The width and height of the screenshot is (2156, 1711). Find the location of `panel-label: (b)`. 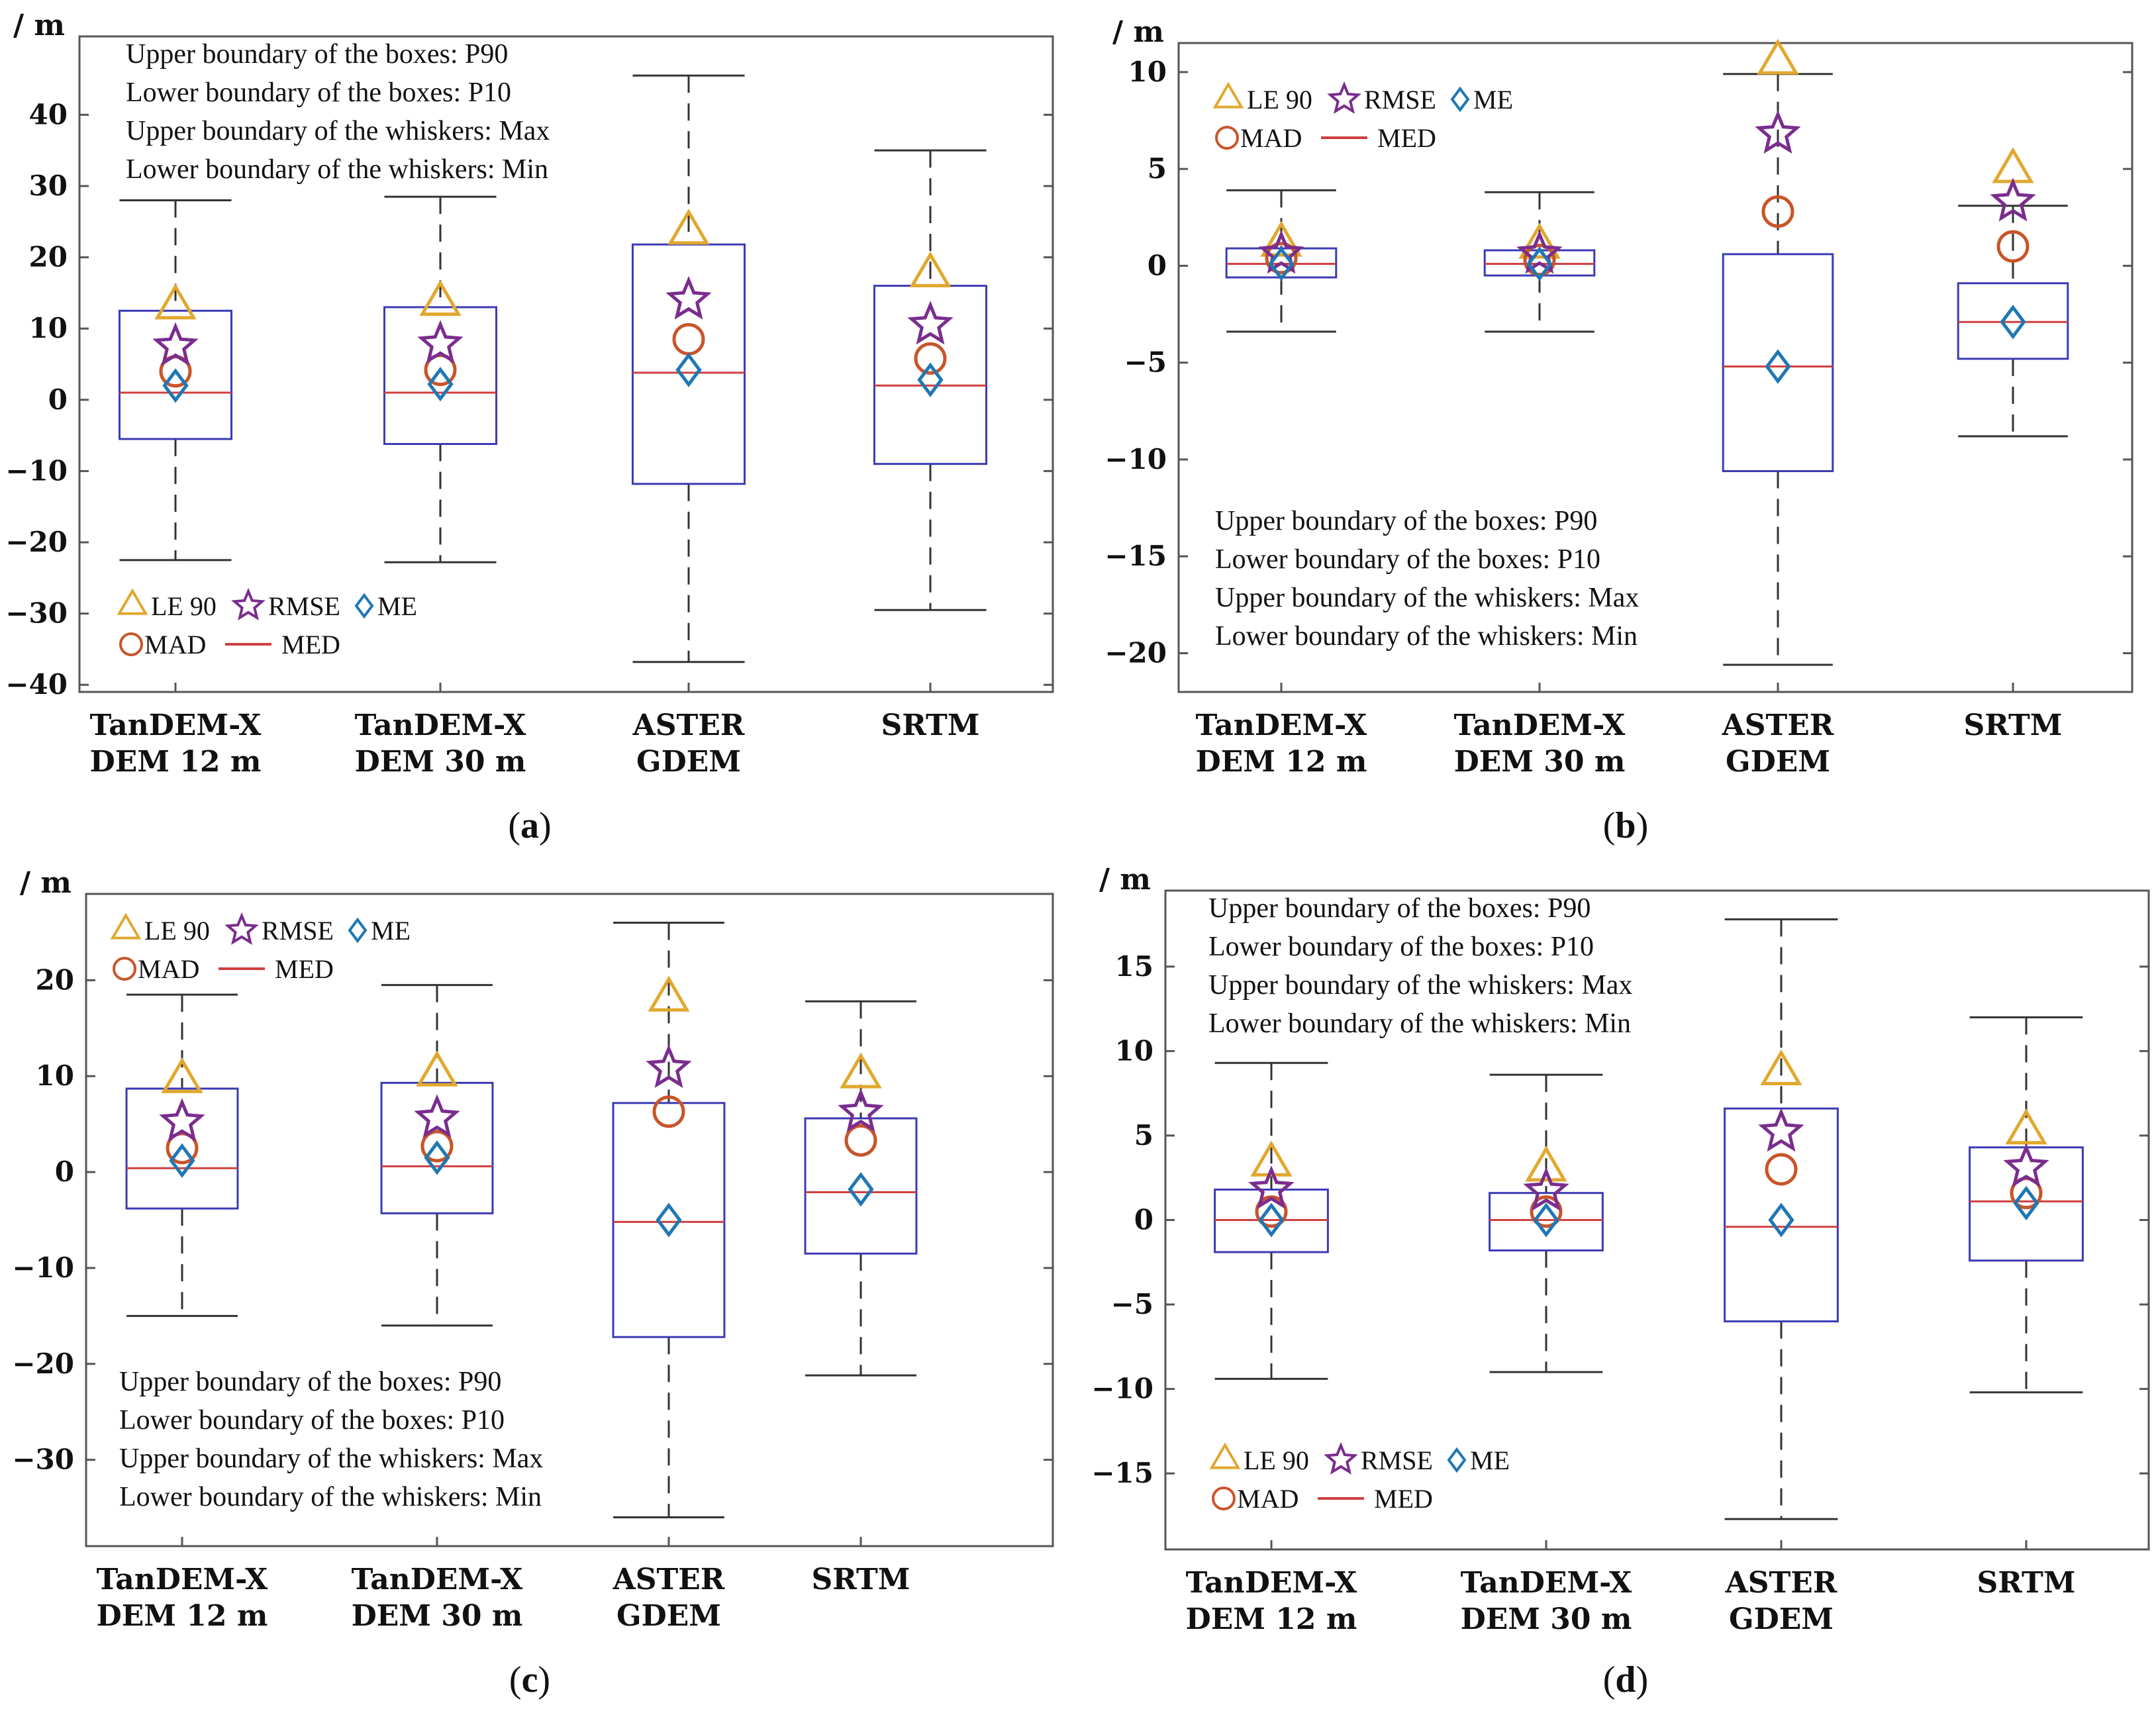

panel-label: (b) is located at coordinates (1625, 825).